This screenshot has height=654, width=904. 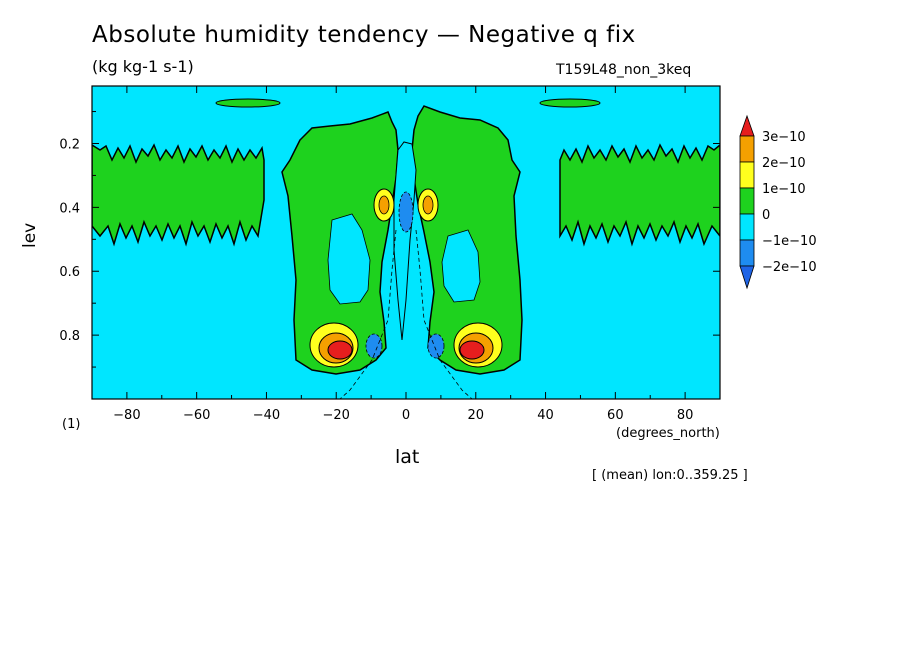 I want to click on x-tick-label: 40, so click(x=545, y=415).